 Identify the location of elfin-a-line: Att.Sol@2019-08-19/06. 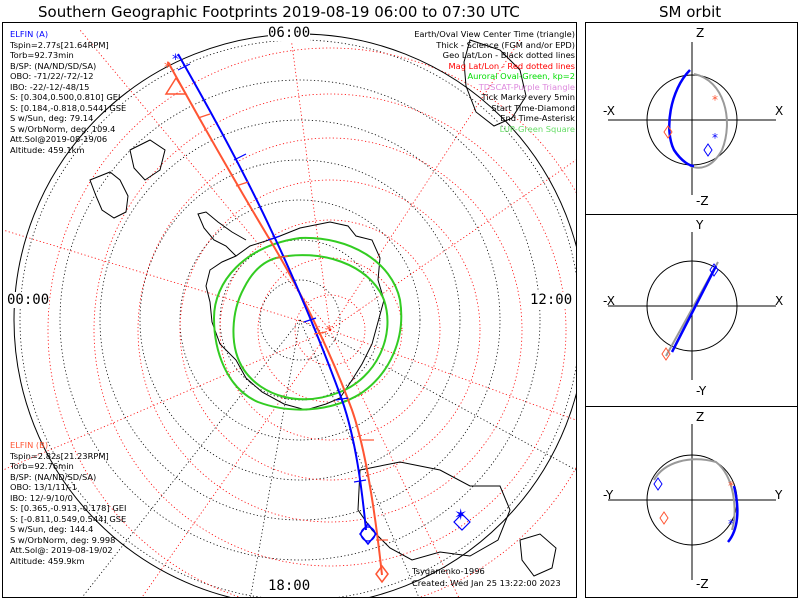
(59, 139).